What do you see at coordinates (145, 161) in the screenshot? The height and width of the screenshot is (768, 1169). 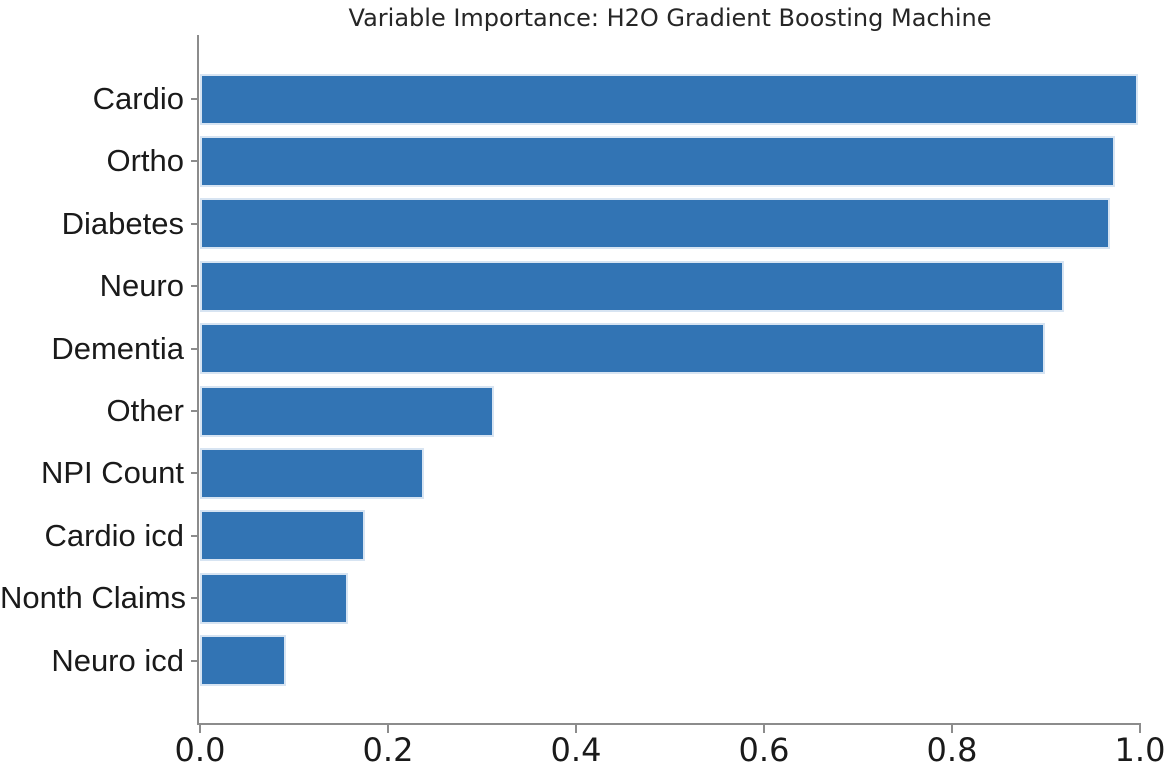 I see `y-tick-label: Ortho` at bounding box center [145, 161].